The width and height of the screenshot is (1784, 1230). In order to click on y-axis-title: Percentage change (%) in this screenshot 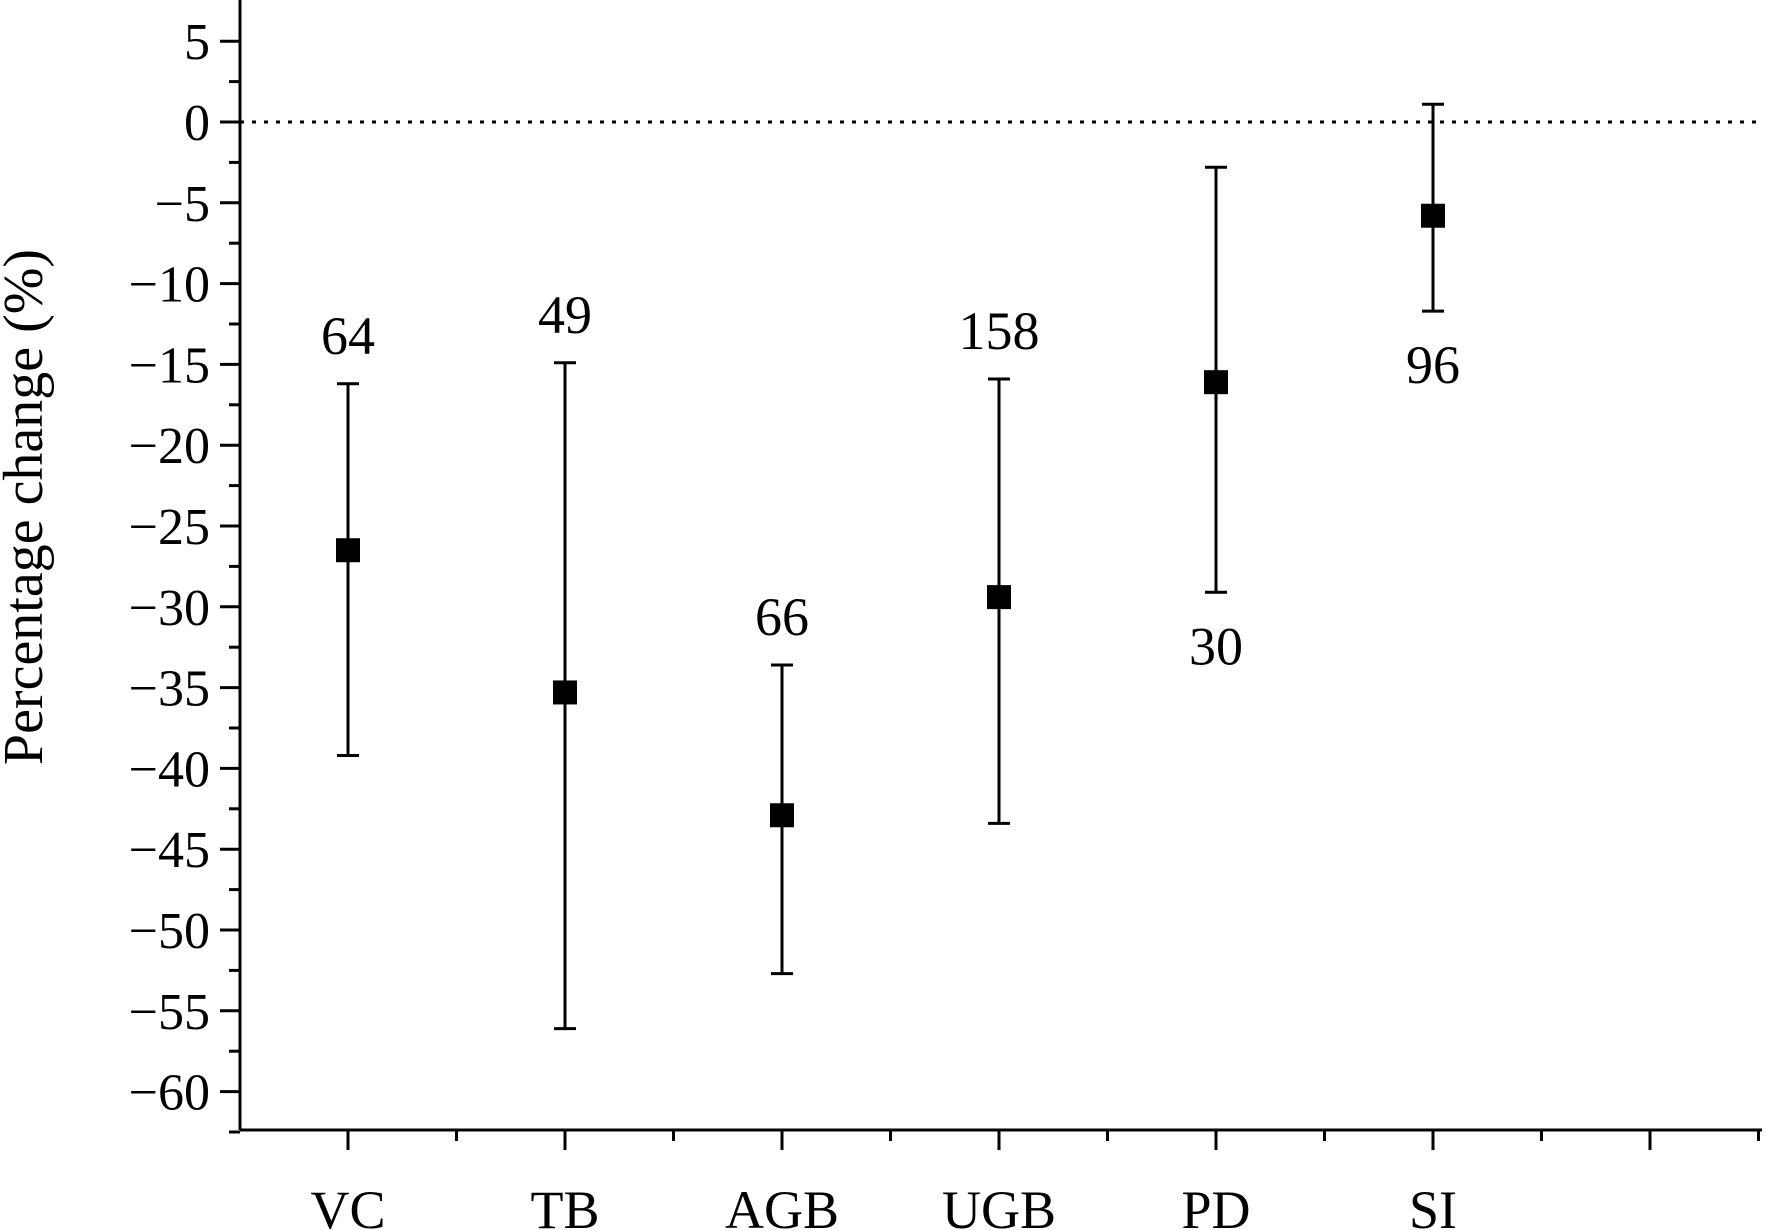, I will do `click(27, 507)`.